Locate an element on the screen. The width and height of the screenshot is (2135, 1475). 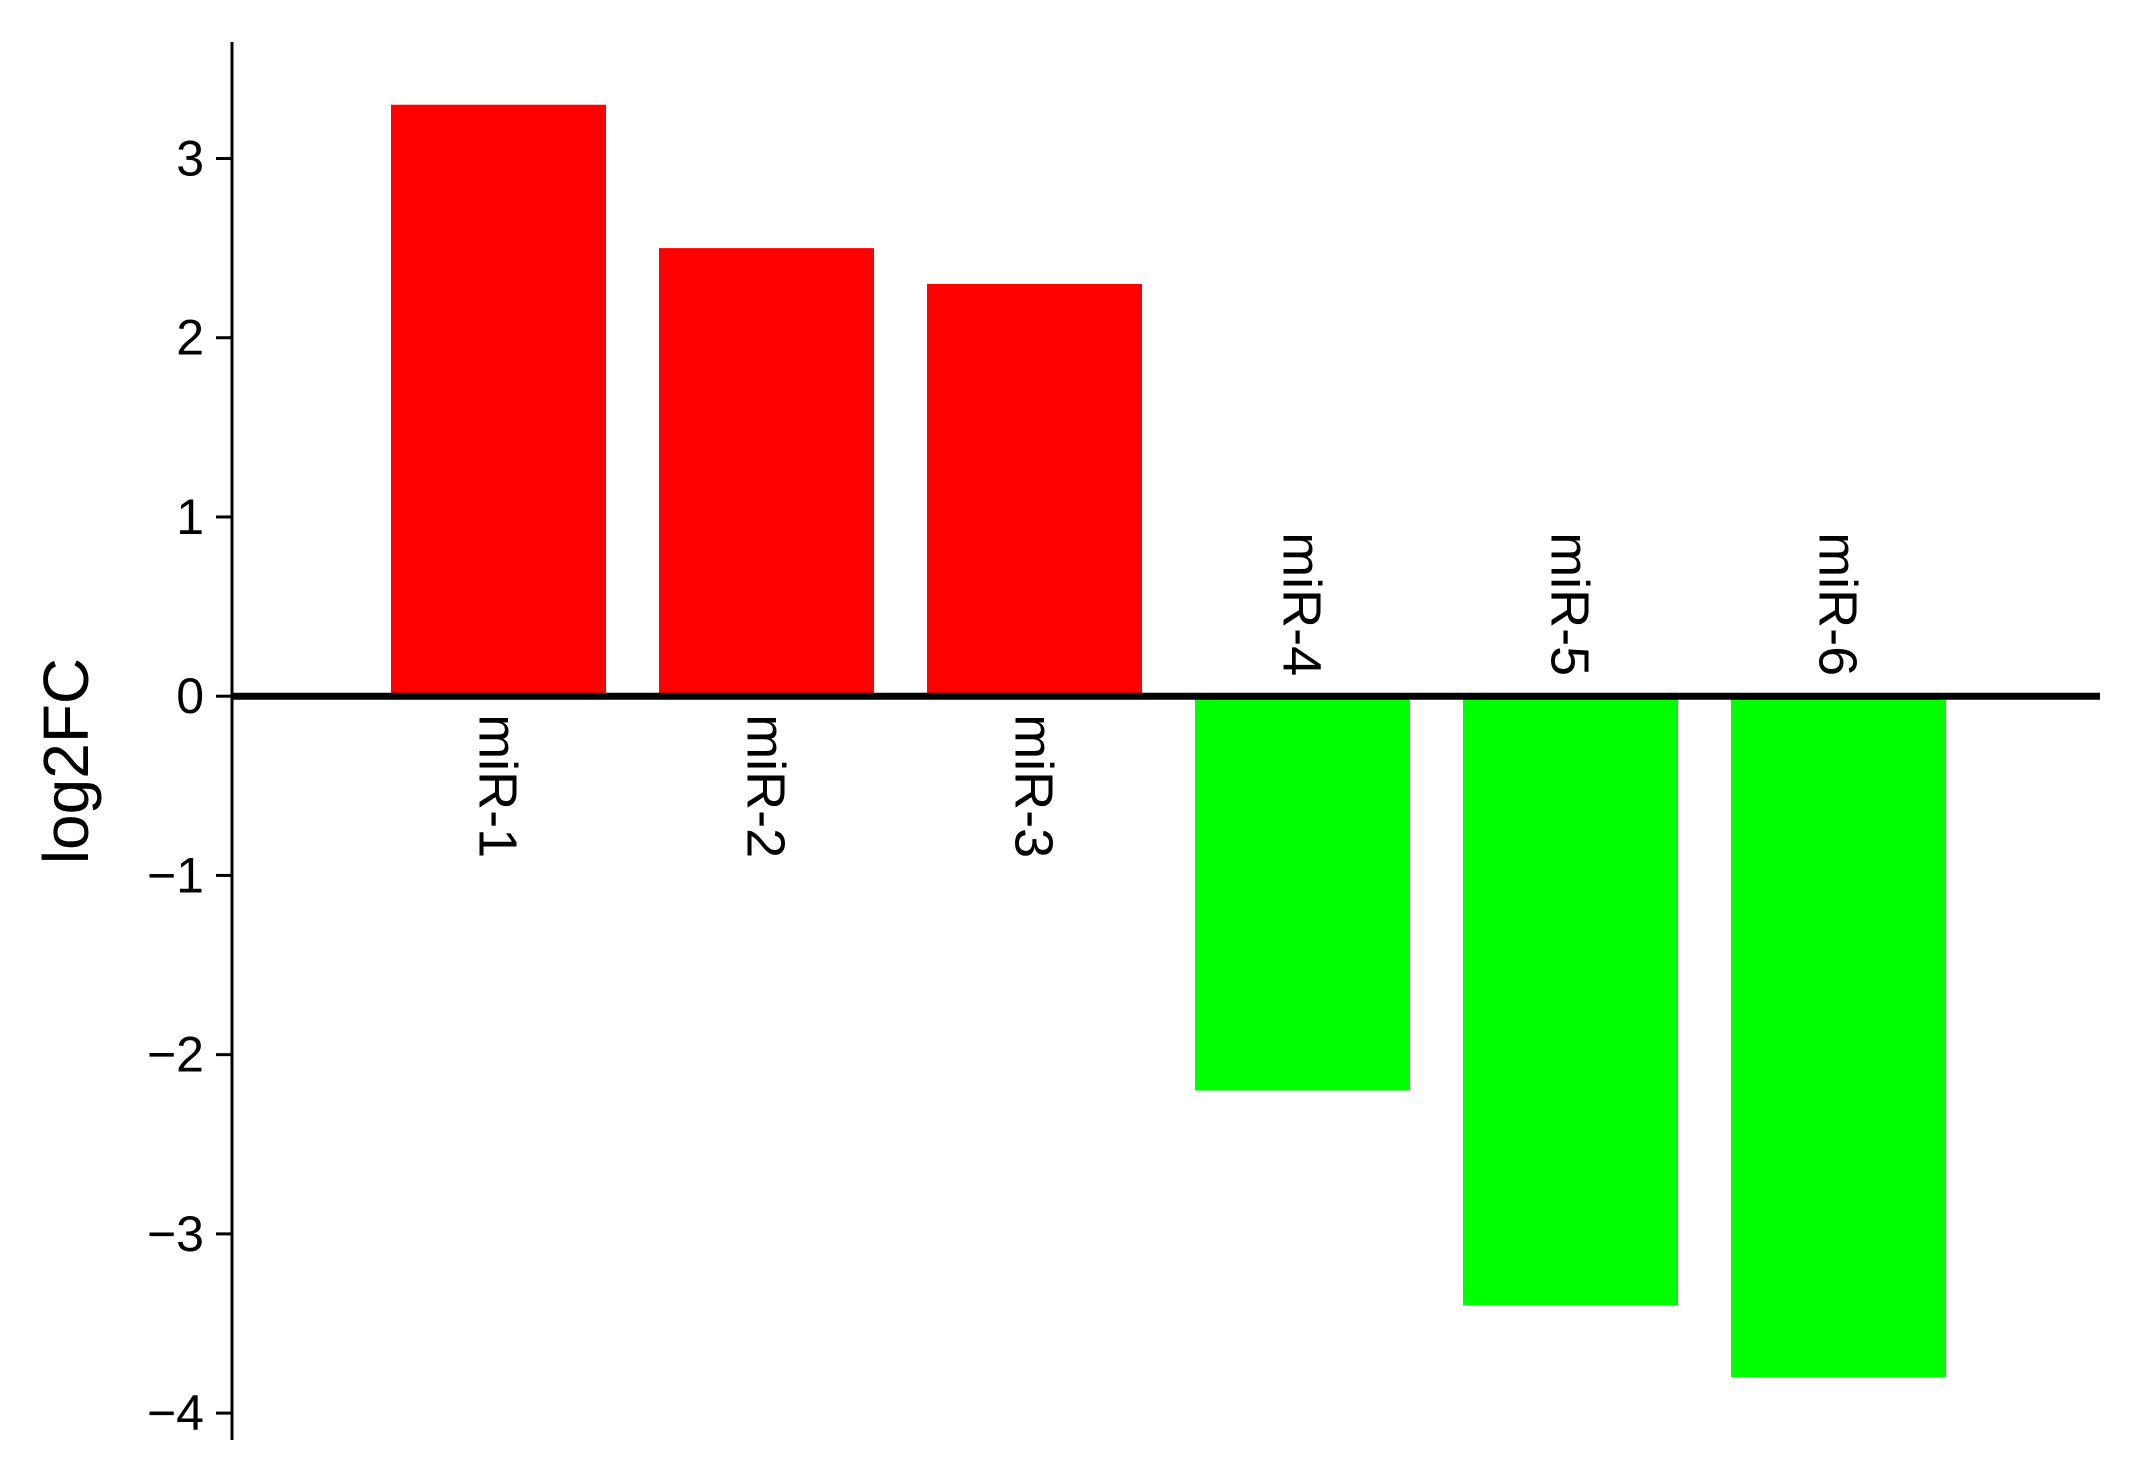
y-tick-label: 2 is located at coordinates (190, 338).